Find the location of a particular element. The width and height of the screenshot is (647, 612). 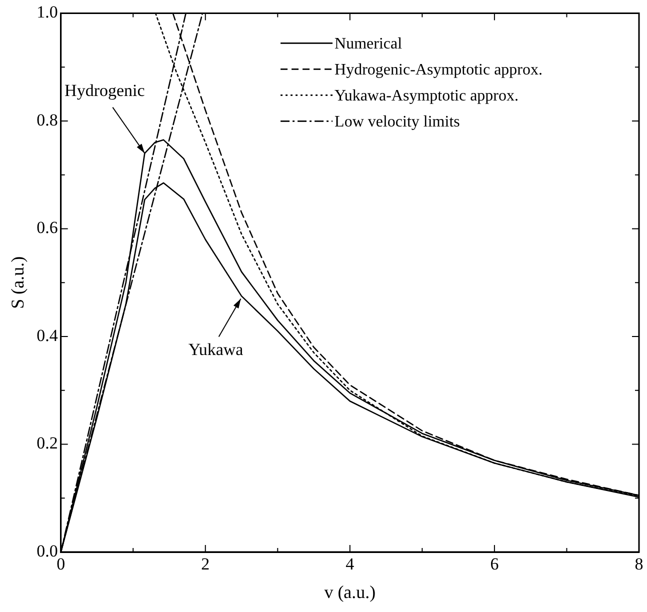

legend-label: Numerical is located at coordinates (368, 43).